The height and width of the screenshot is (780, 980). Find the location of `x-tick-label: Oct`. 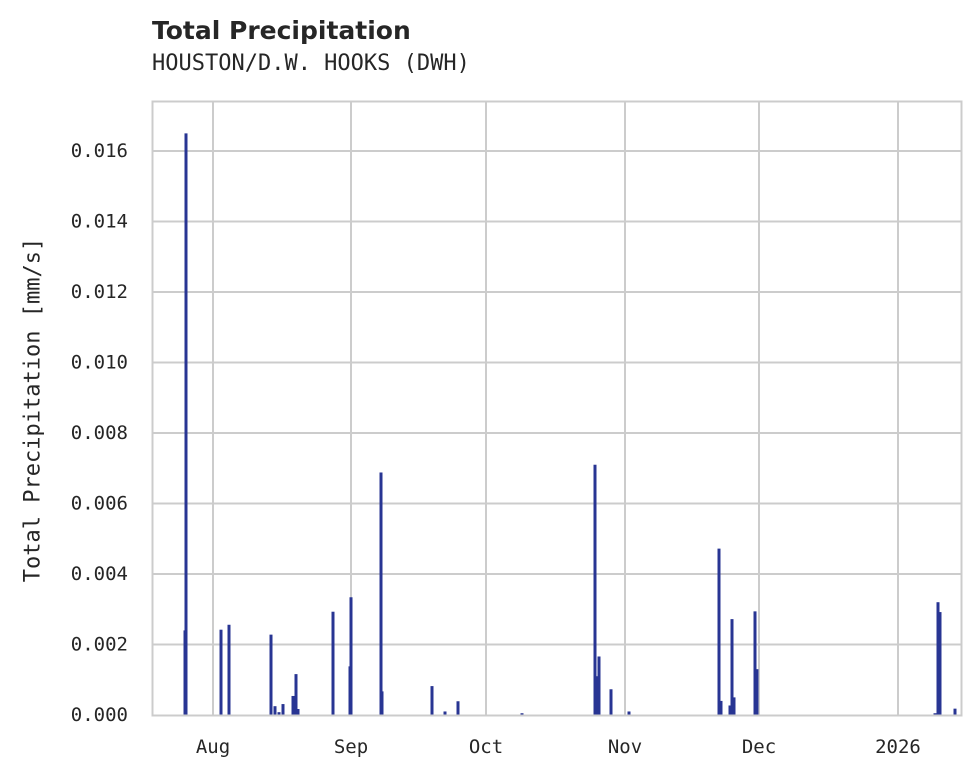

x-tick-label: Oct is located at coordinates (486, 747).